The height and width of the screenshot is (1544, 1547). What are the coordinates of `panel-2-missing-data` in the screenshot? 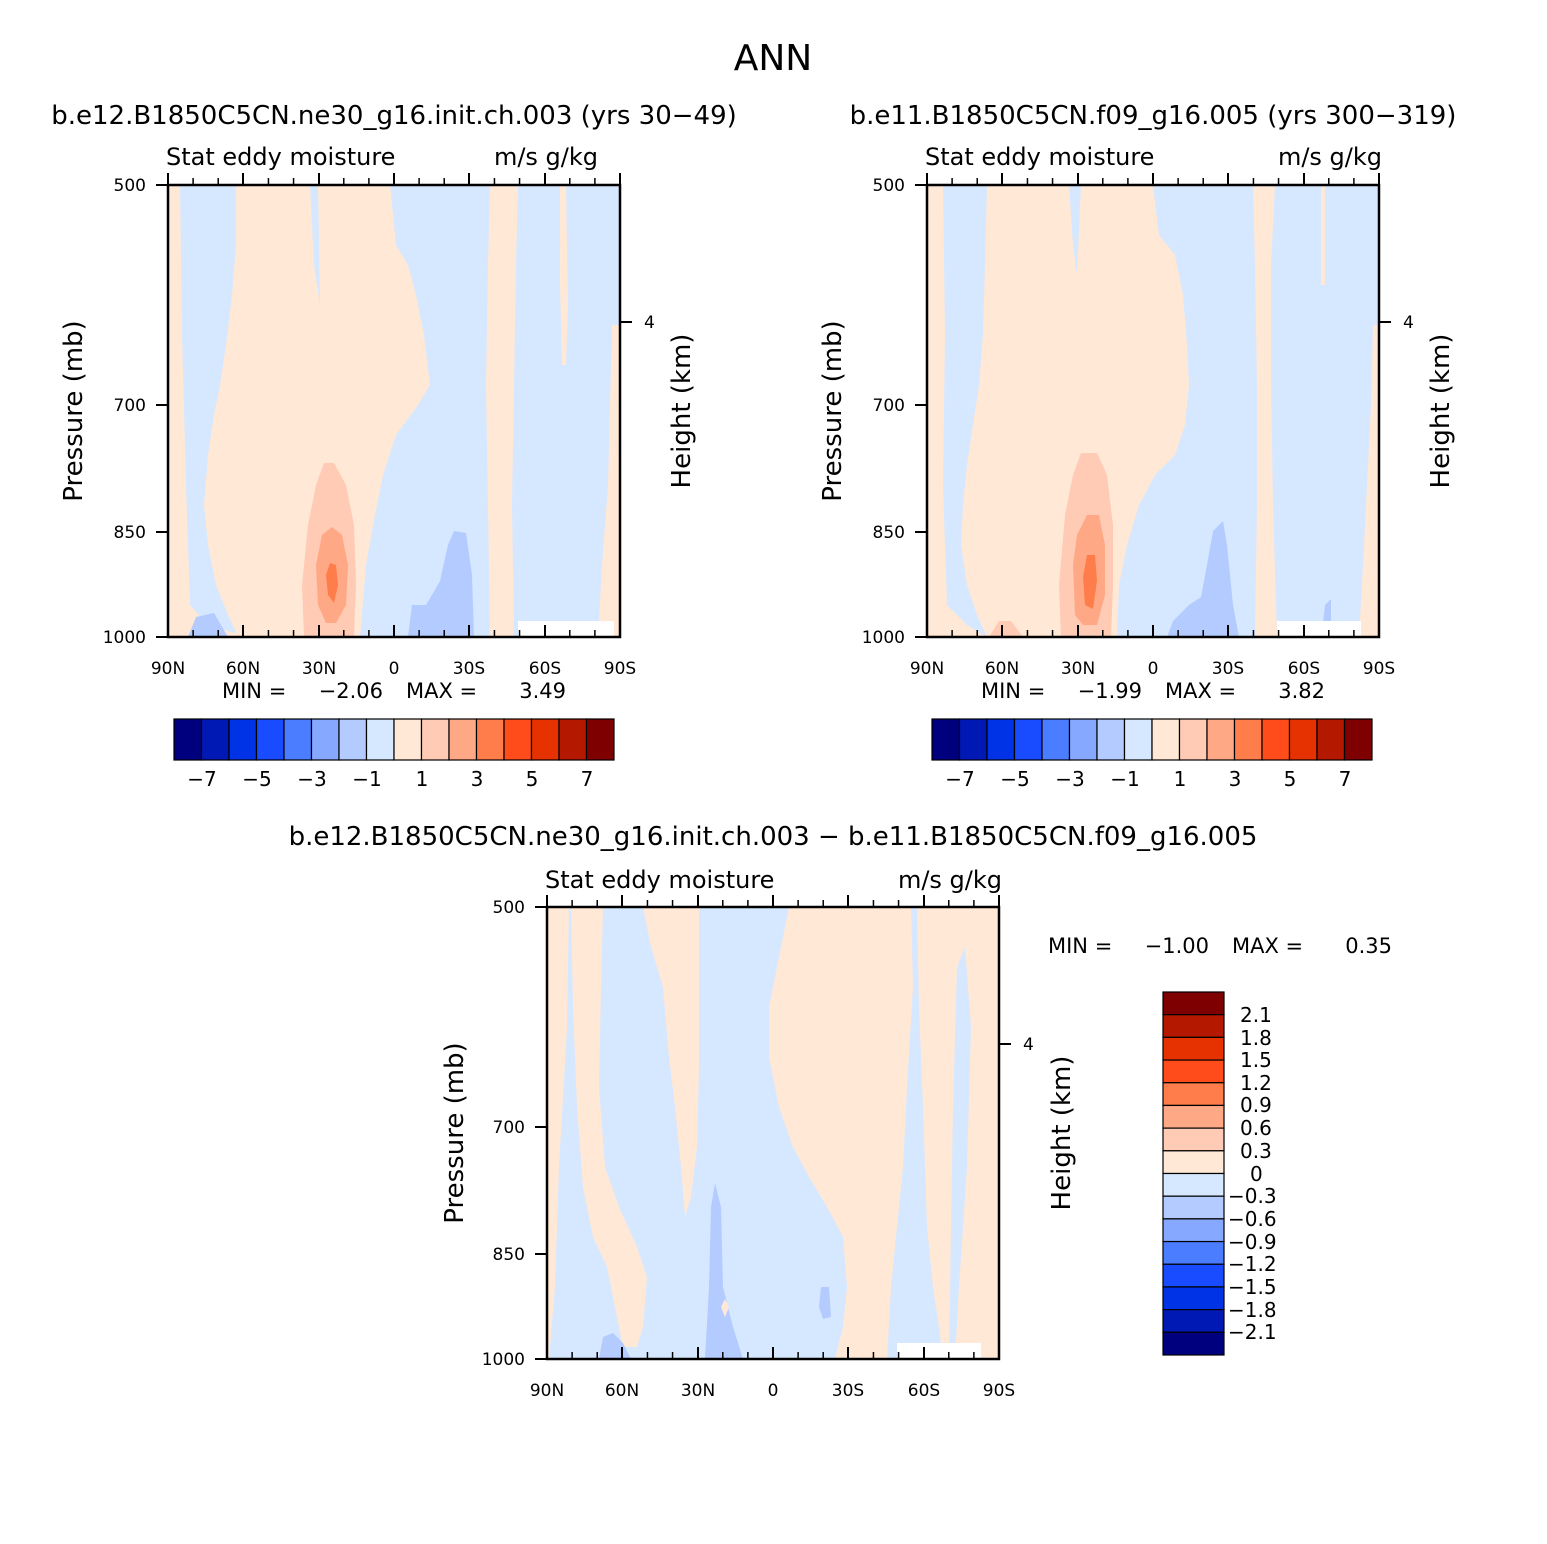 It's located at (1319, 629).